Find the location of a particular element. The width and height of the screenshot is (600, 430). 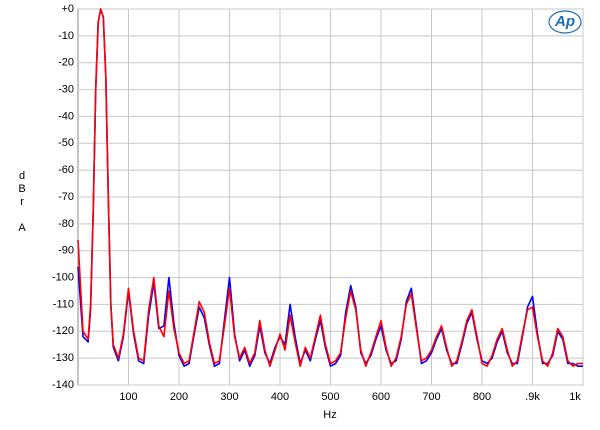

y-tick-label: -20 is located at coordinates (66, 63).